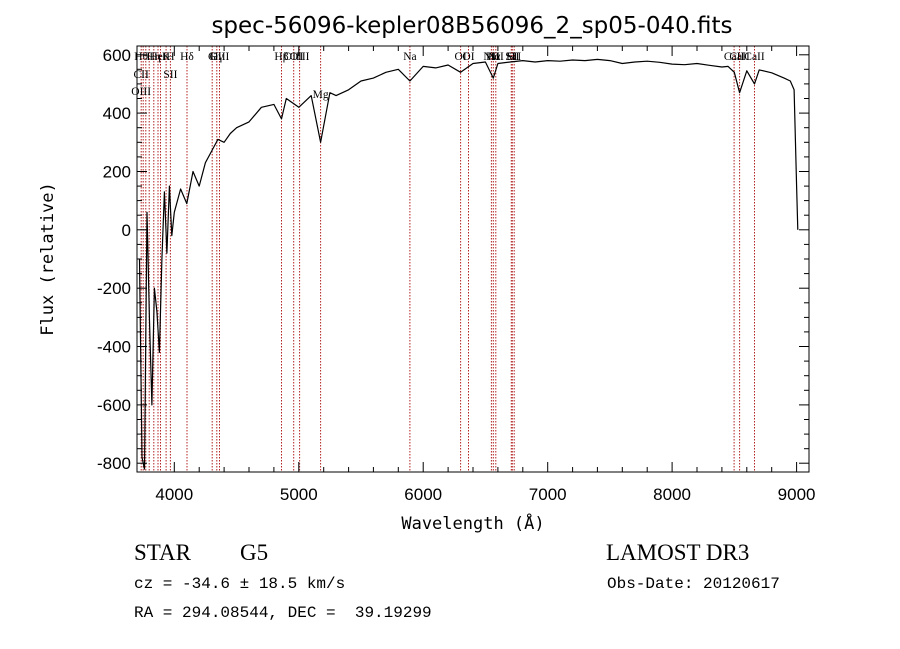 The width and height of the screenshot is (900, 649). Describe the element at coordinates (154, 57) in the screenshot. I see `line-label: Hη` at that location.